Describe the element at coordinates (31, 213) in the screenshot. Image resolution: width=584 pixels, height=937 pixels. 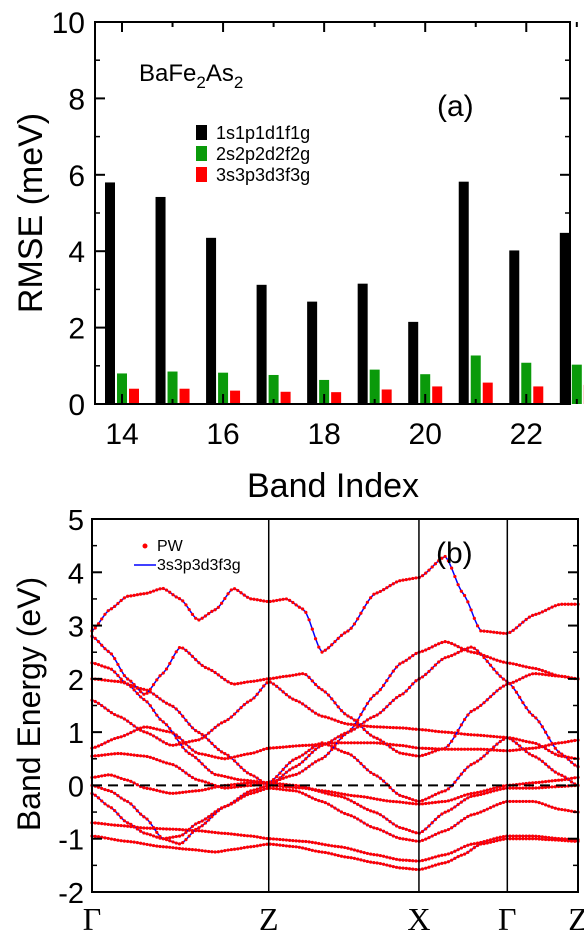
I see `panel-a-ylabel: RMSE (meV)` at that location.